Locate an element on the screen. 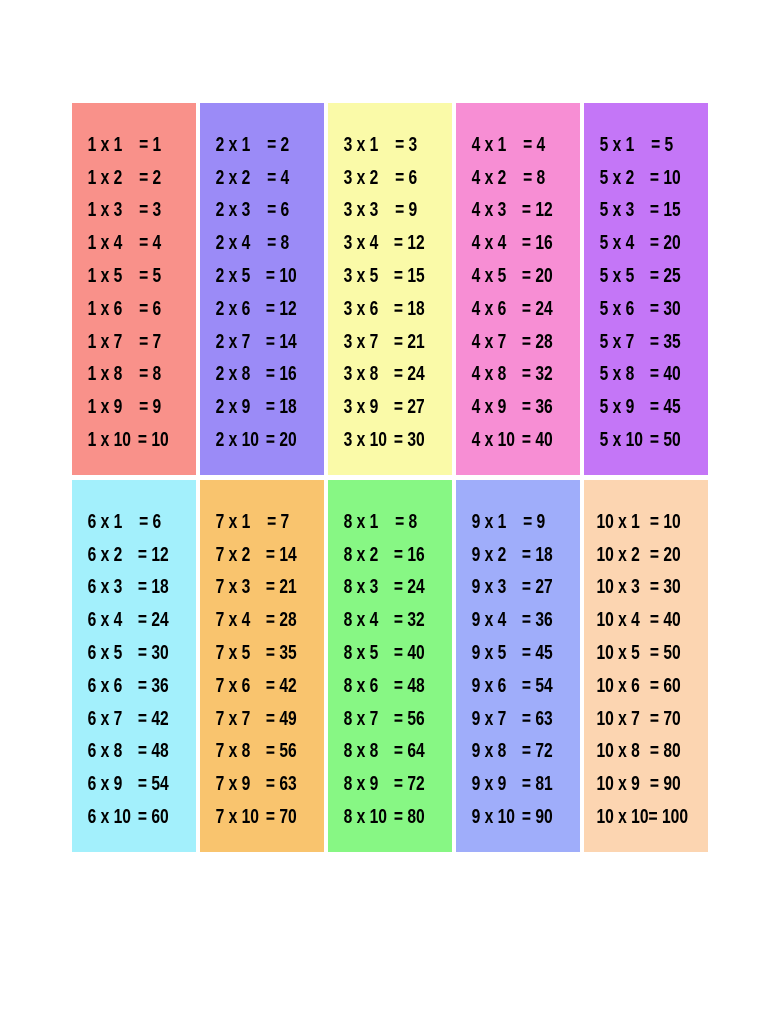 The height and width of the screenshot is (1024, 768). table-row: 3 x 9 = 27 is located at coordinates (376, 407).